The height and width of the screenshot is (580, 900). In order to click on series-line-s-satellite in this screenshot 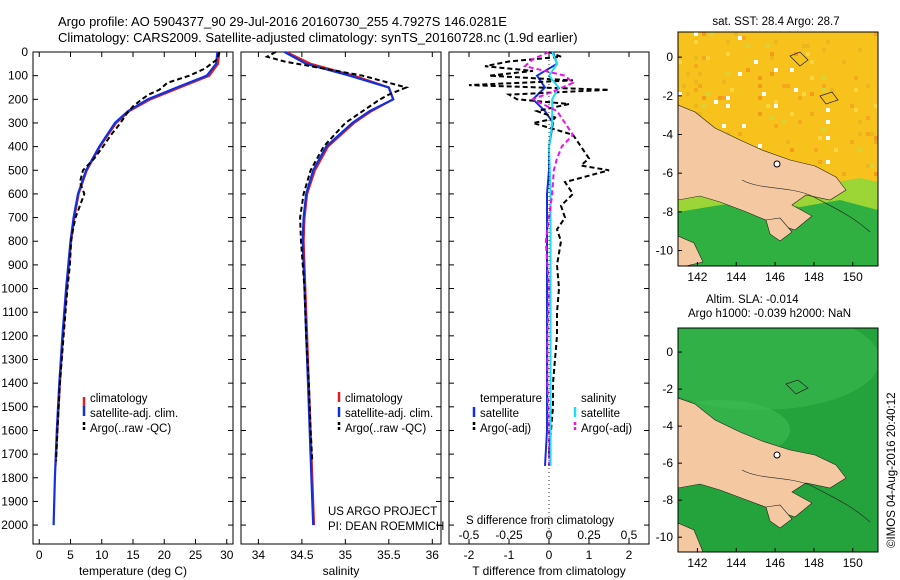, I will do `click(553, 258)`.